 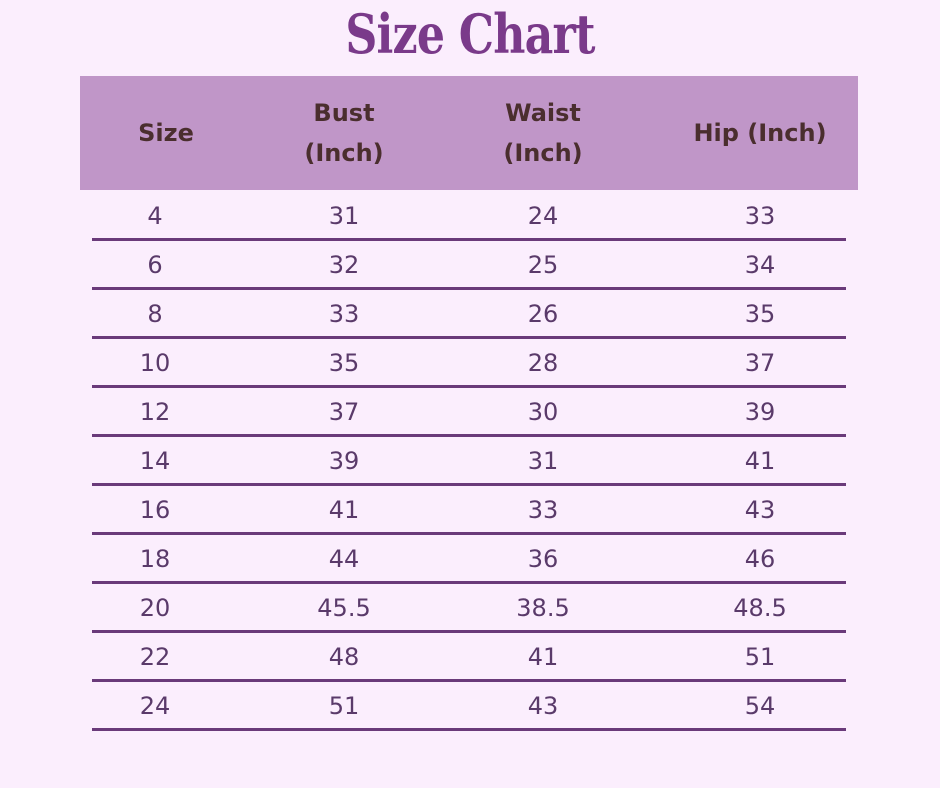 I want to click on table-cell: 44, so click(x=344, y=559).